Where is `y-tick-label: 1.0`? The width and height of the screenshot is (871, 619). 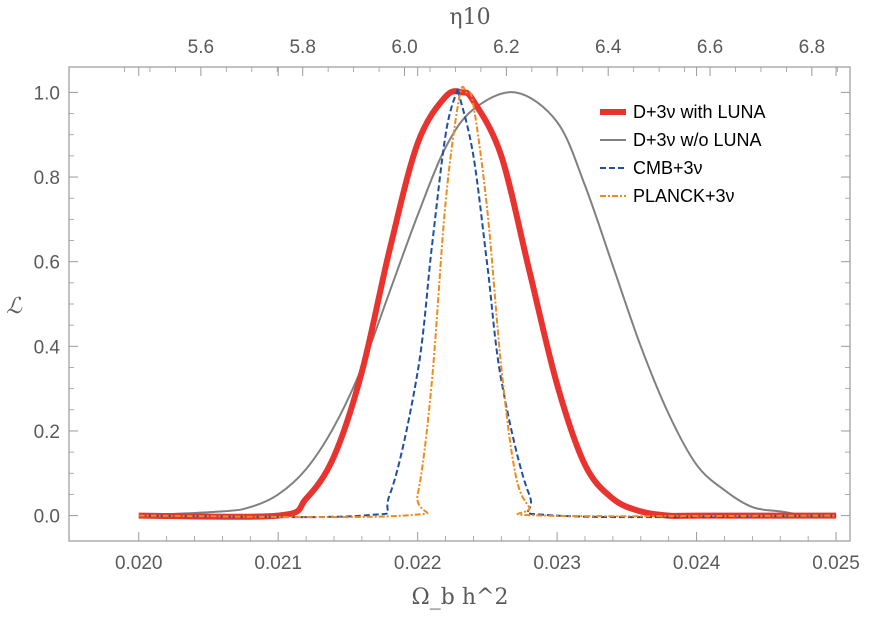 y-tick-label: 1.0 is located at coordinates (47, 93).